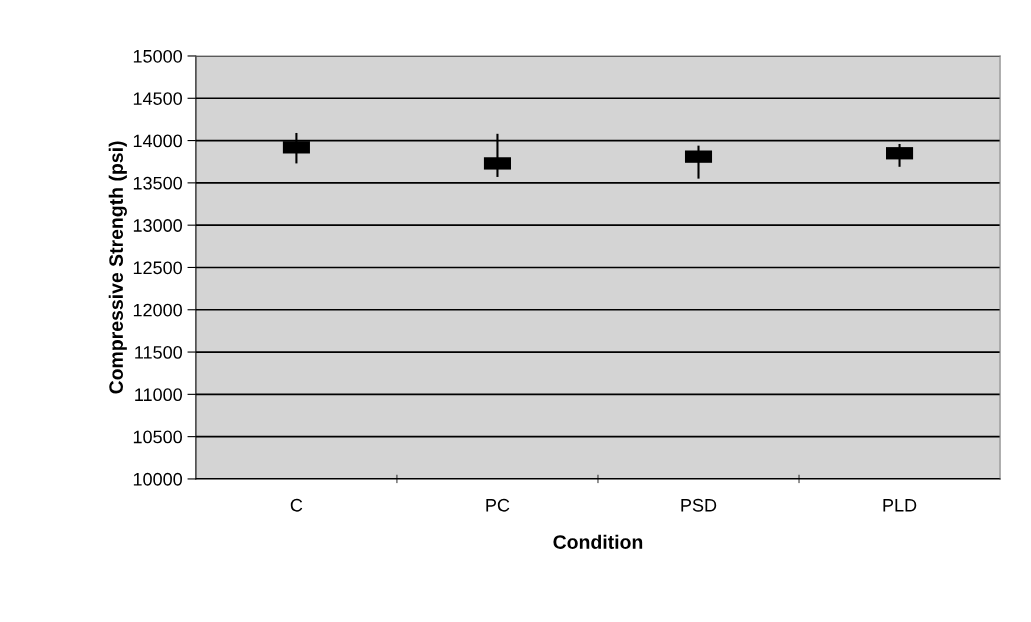  I want to click on y-tick-label: 14500, so click(157, 98).